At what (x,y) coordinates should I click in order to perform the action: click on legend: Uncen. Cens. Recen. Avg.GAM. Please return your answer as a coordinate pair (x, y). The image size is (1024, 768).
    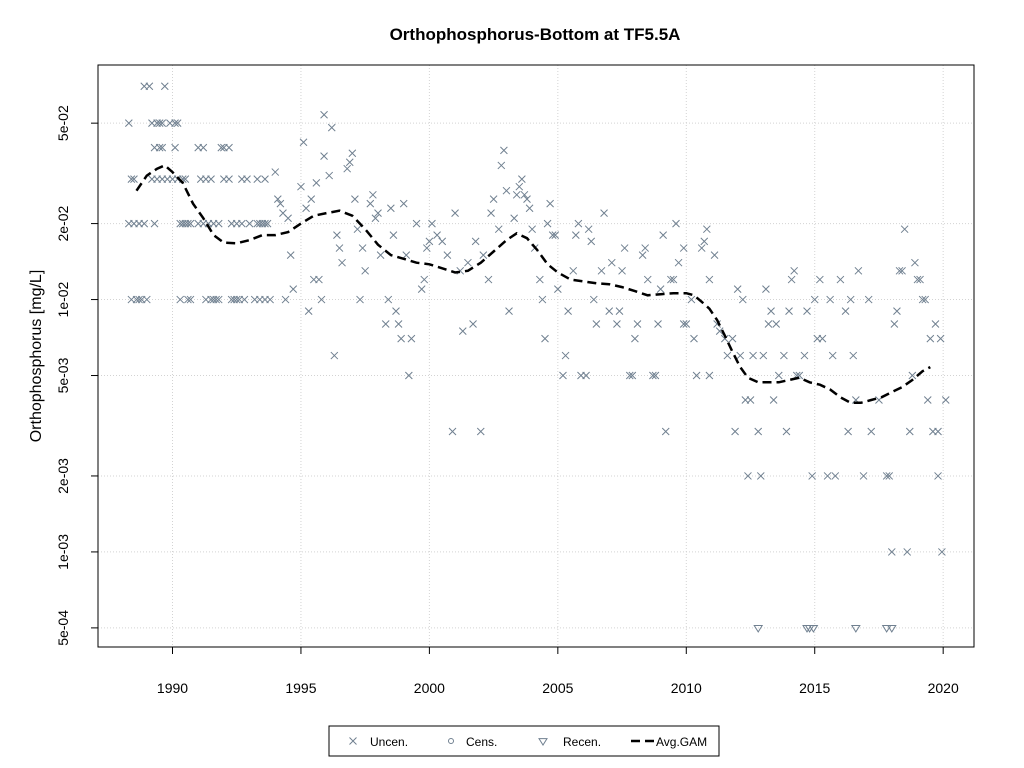
    Looking at the image, I should click on (524, 741).